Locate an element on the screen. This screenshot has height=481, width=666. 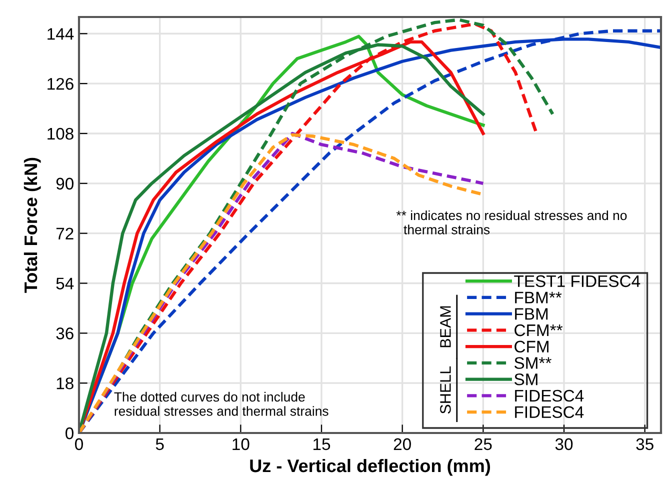
y-tick-label: 18 is located at coordinates (65, 383).